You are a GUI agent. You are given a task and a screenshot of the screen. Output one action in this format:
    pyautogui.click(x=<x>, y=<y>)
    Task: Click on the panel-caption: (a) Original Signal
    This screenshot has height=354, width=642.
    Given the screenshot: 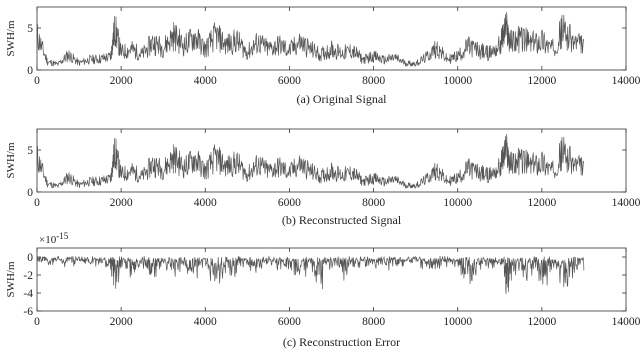 What is the action you would take?
    pyautogui.click(x=342, y=99)
    